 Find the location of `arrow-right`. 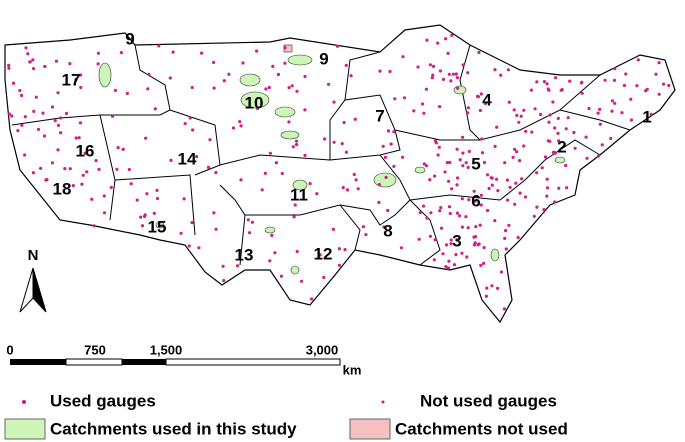

arrow-right is located at coordinates (39, 290).